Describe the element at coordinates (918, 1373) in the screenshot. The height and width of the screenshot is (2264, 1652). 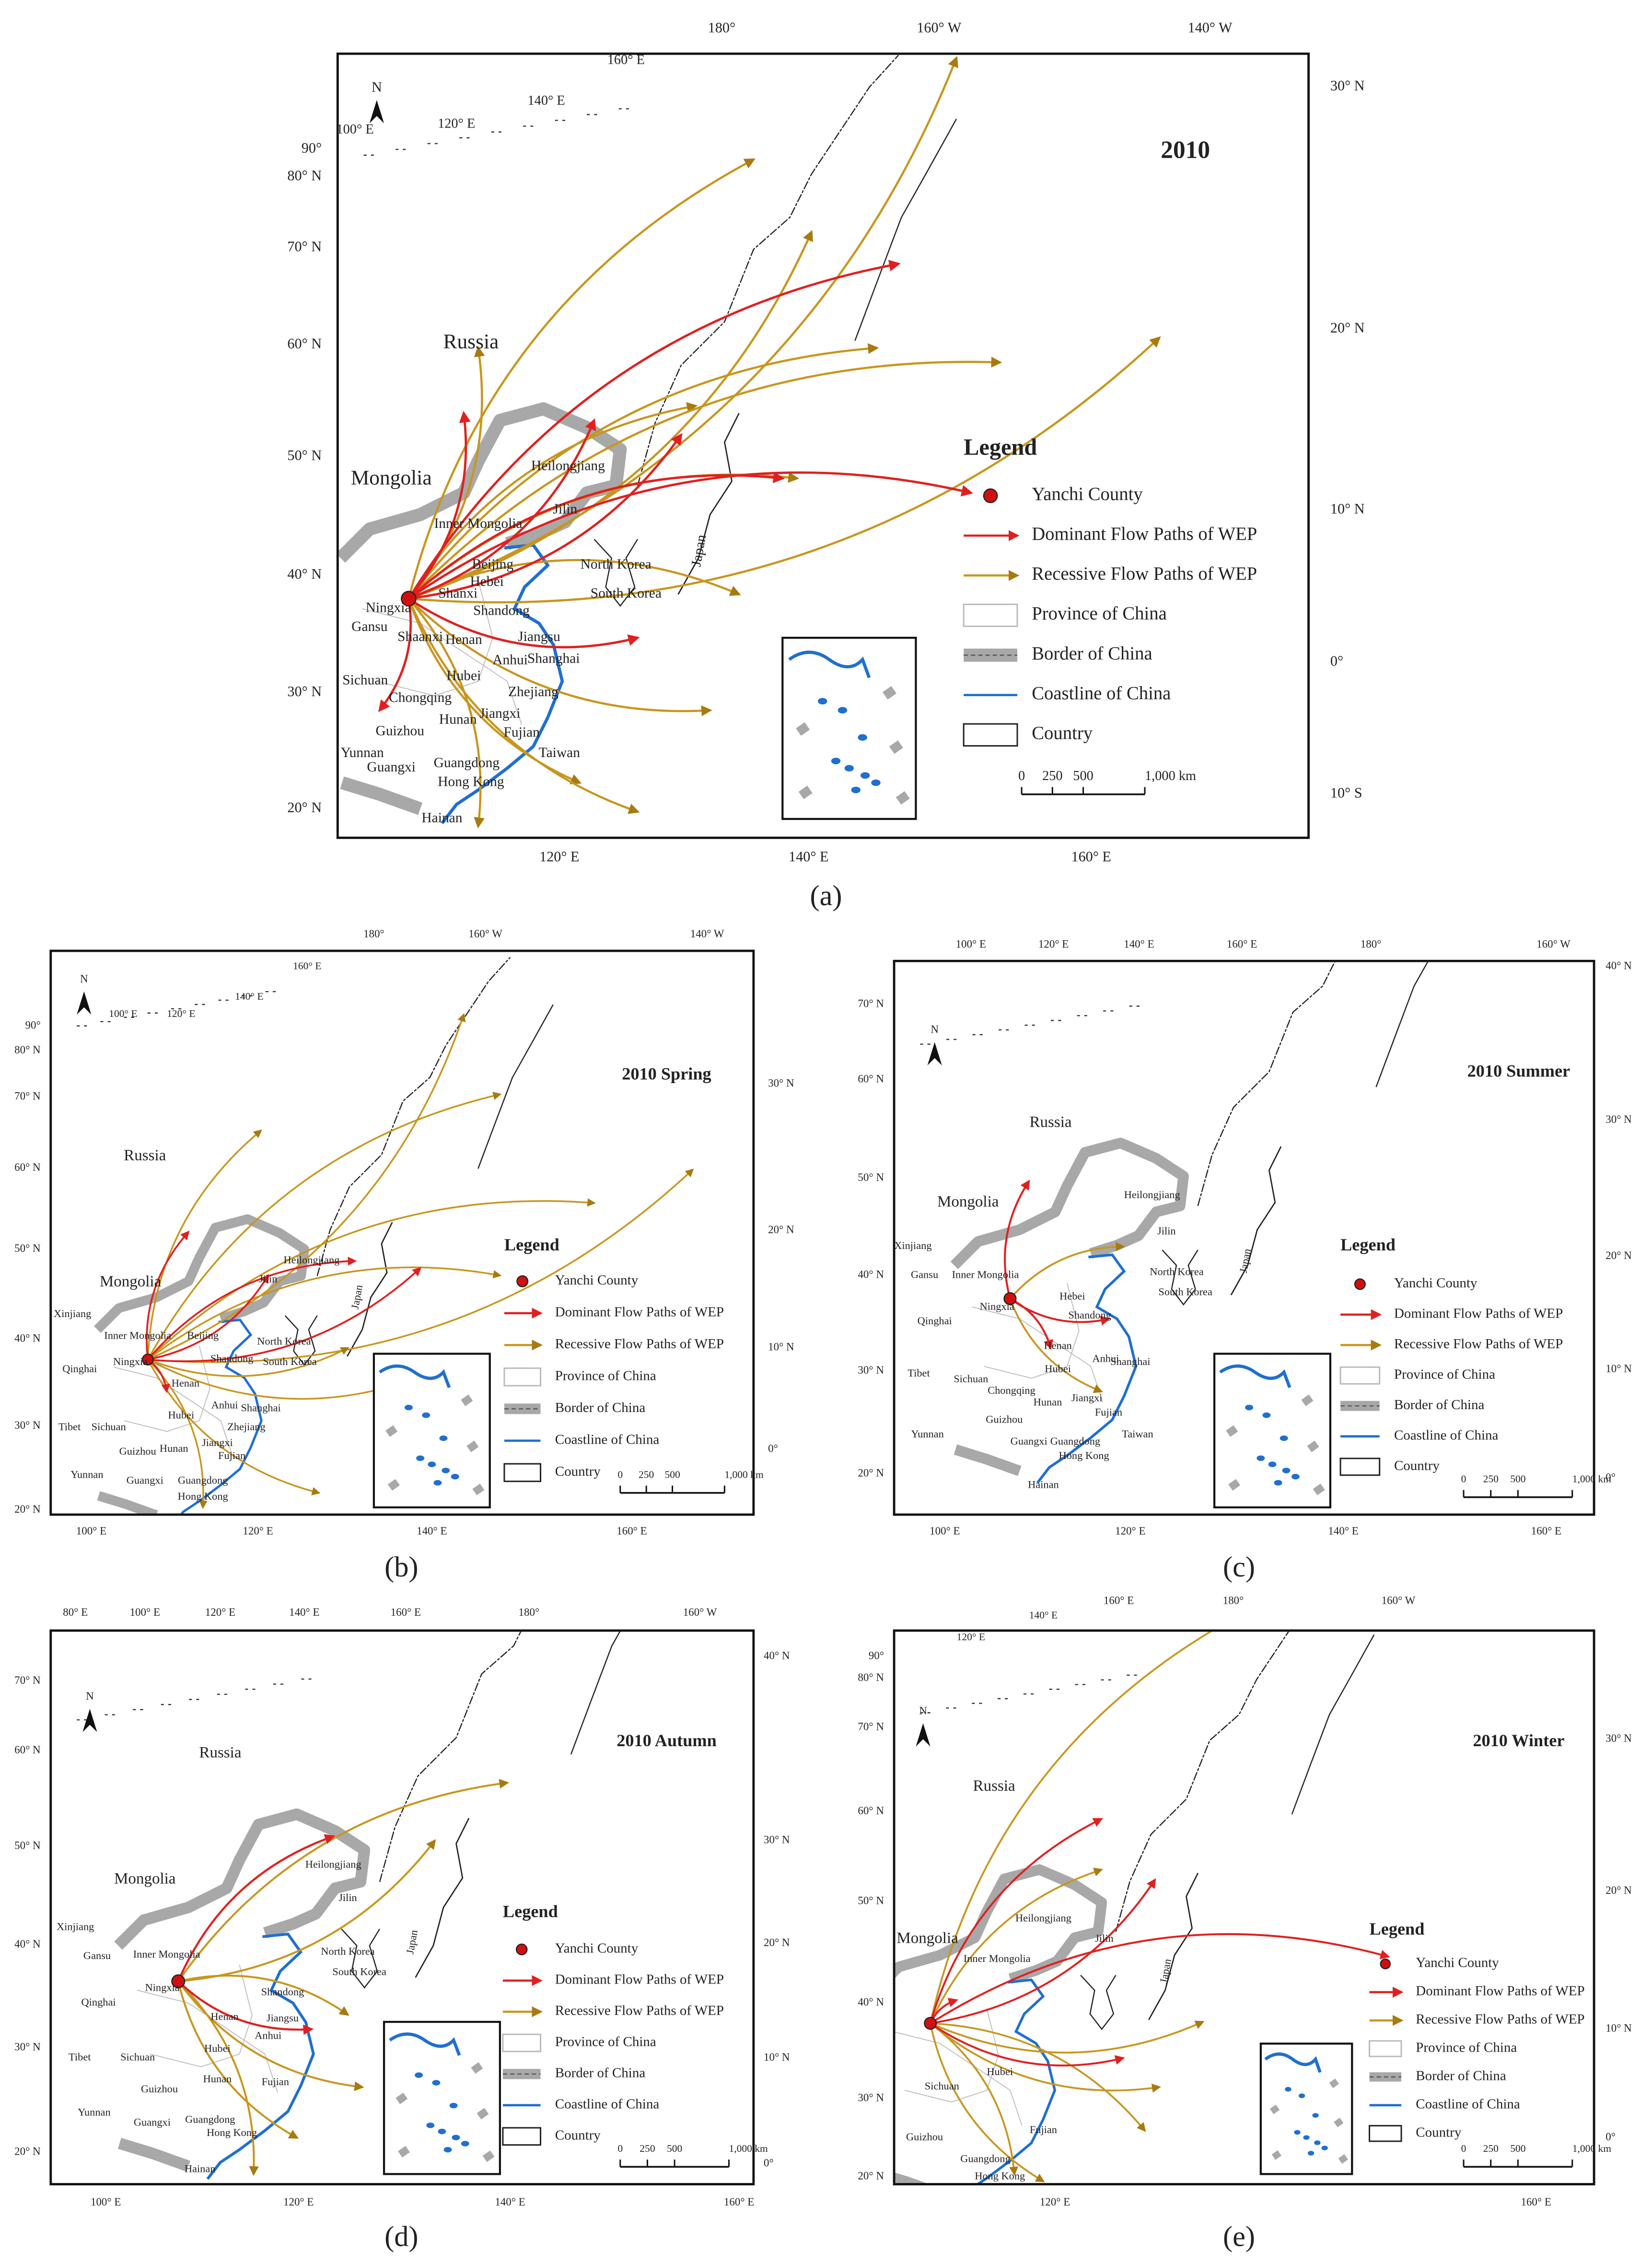
I see `place-name: Tibet` at that location.